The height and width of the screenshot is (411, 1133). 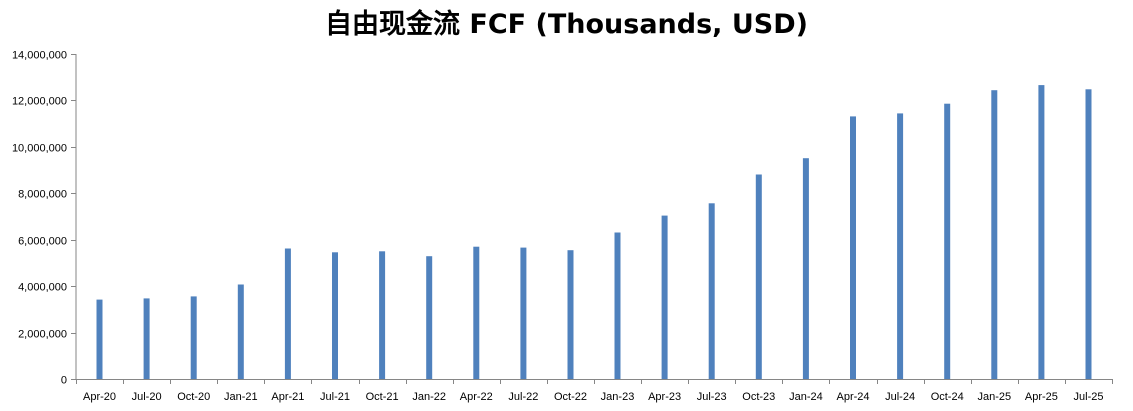 I want to click on x-tick-label: Oct-24, so click(x=947, y=397).